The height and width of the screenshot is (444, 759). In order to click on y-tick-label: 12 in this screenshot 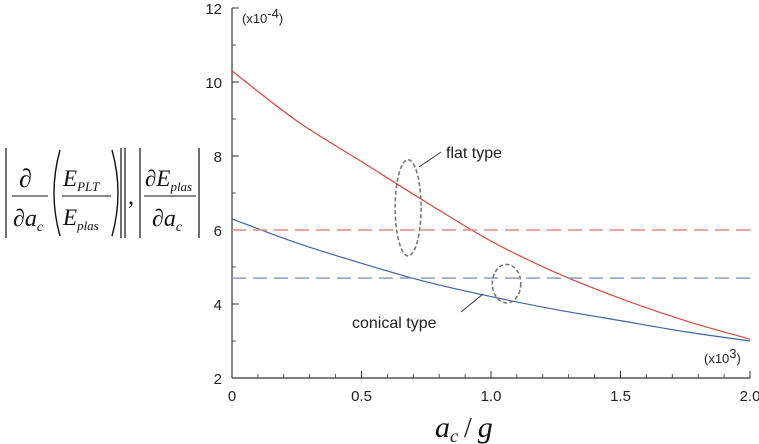, I will do `click(213, 9)`.